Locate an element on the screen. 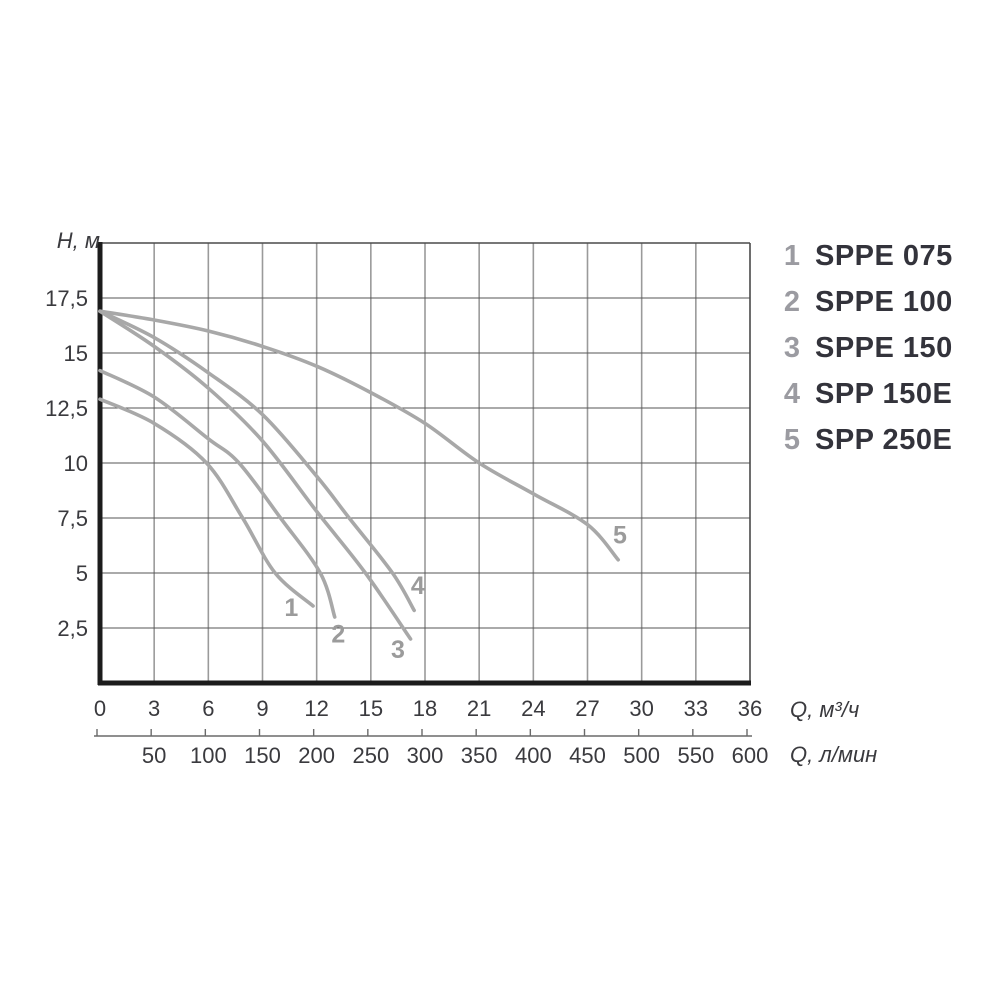  legend-model-name: SPPE 100 is located at coordinates (884, 302).